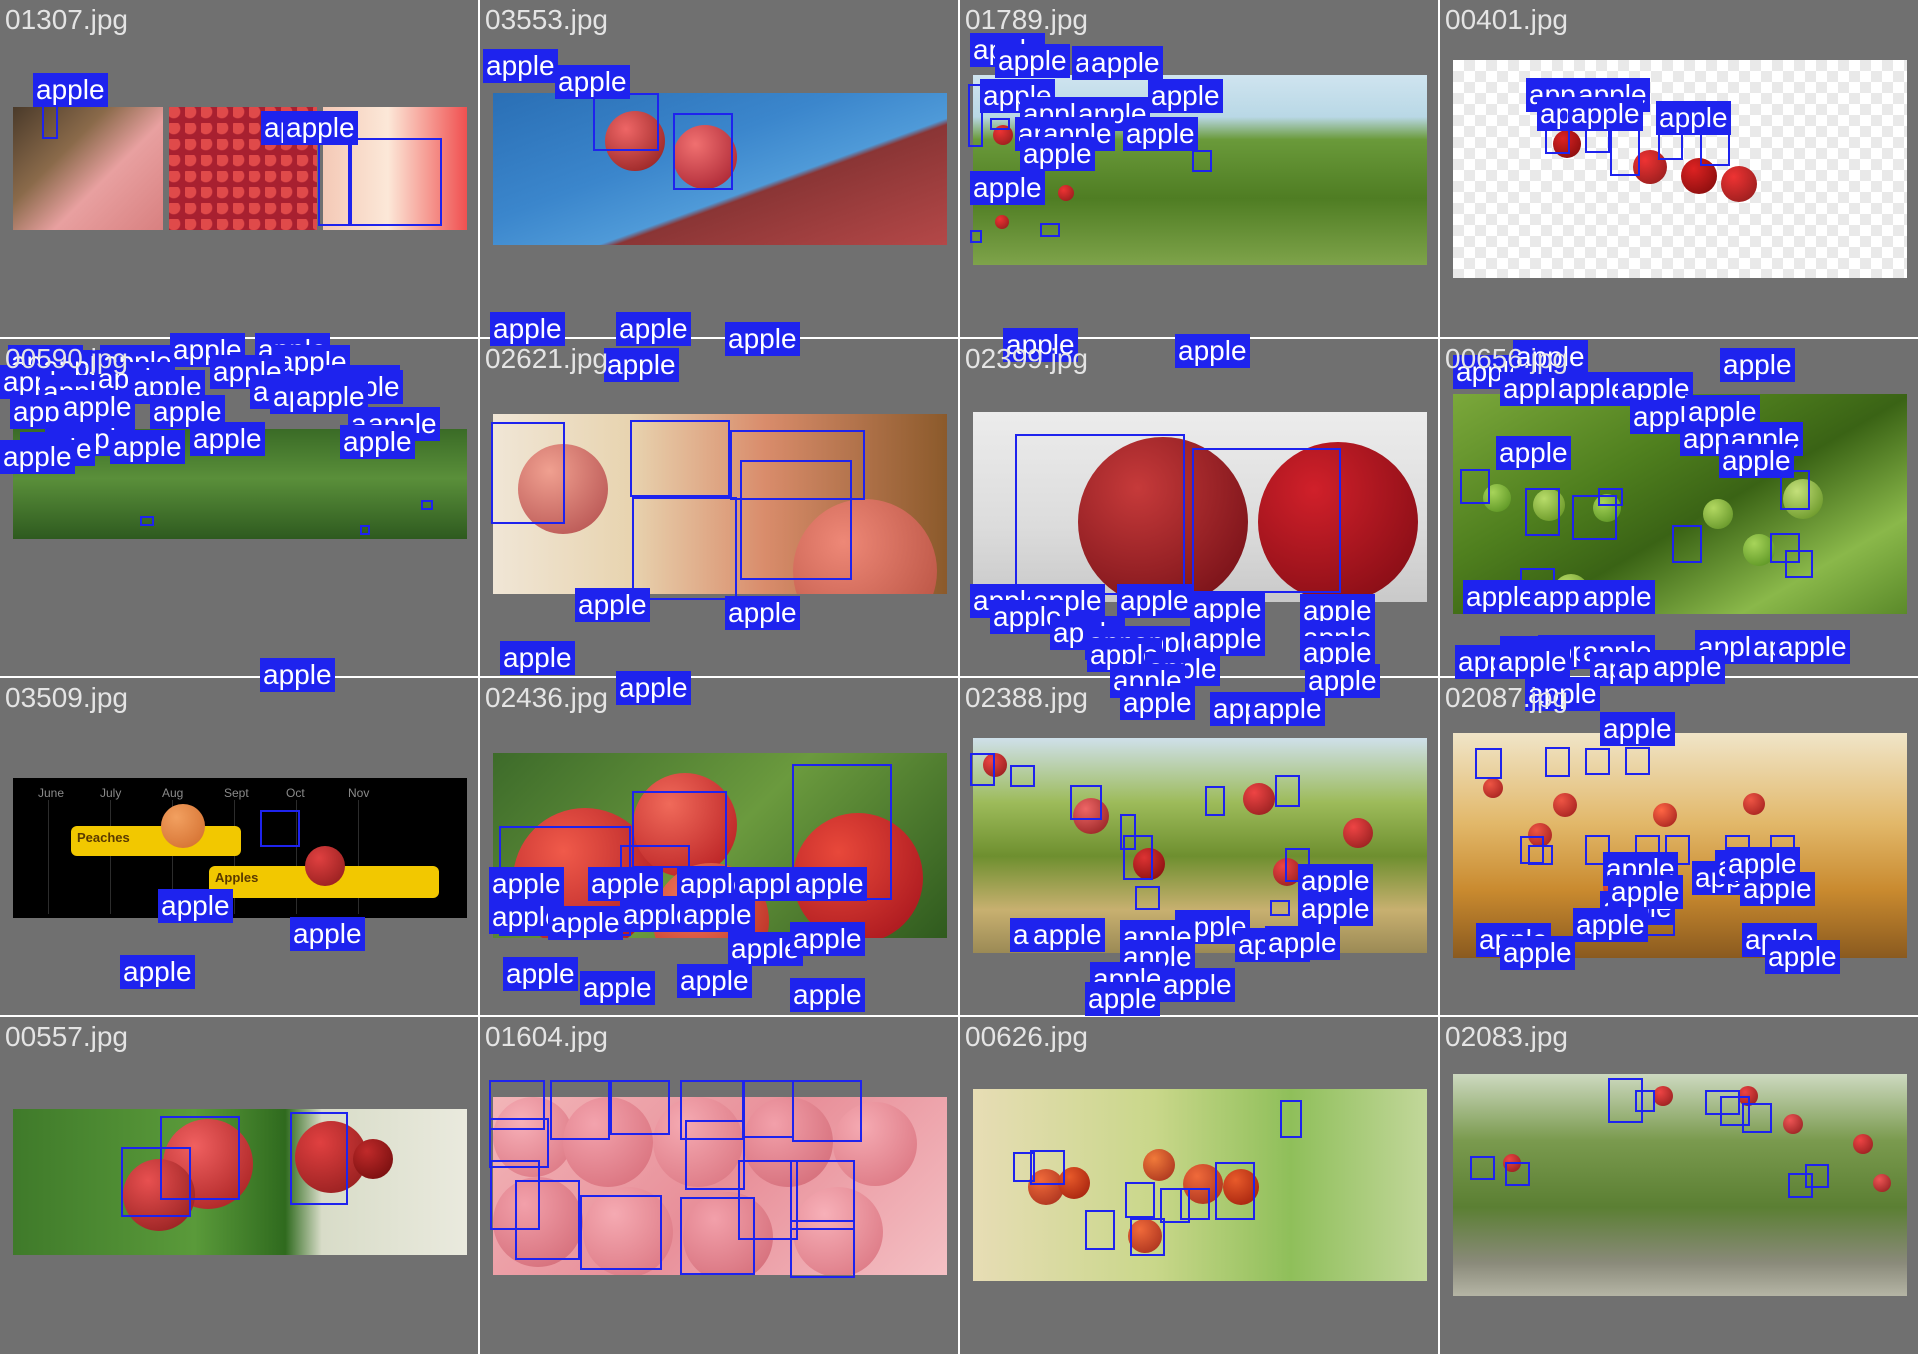 This screenshot has height=1356, width=1920. I want to click on tile-filename: 02083.jpg, so click(1507, 1036).